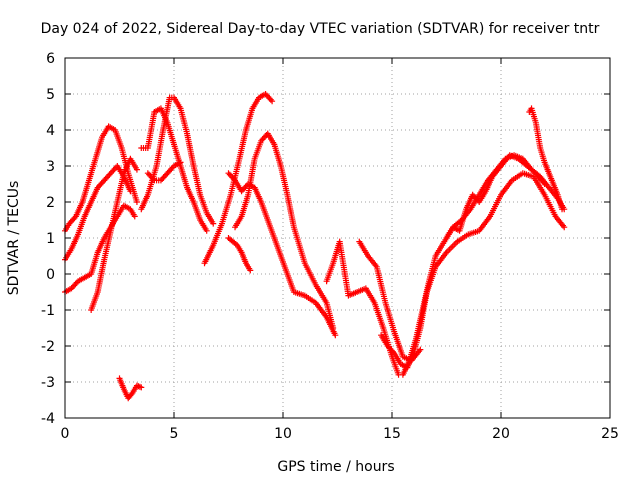 Image resolution: width=640 pixels, height=480 pixels. Describe the element at coordinates (48, 419) in the screenshot. I see `y-tick-label: -4` at that location.